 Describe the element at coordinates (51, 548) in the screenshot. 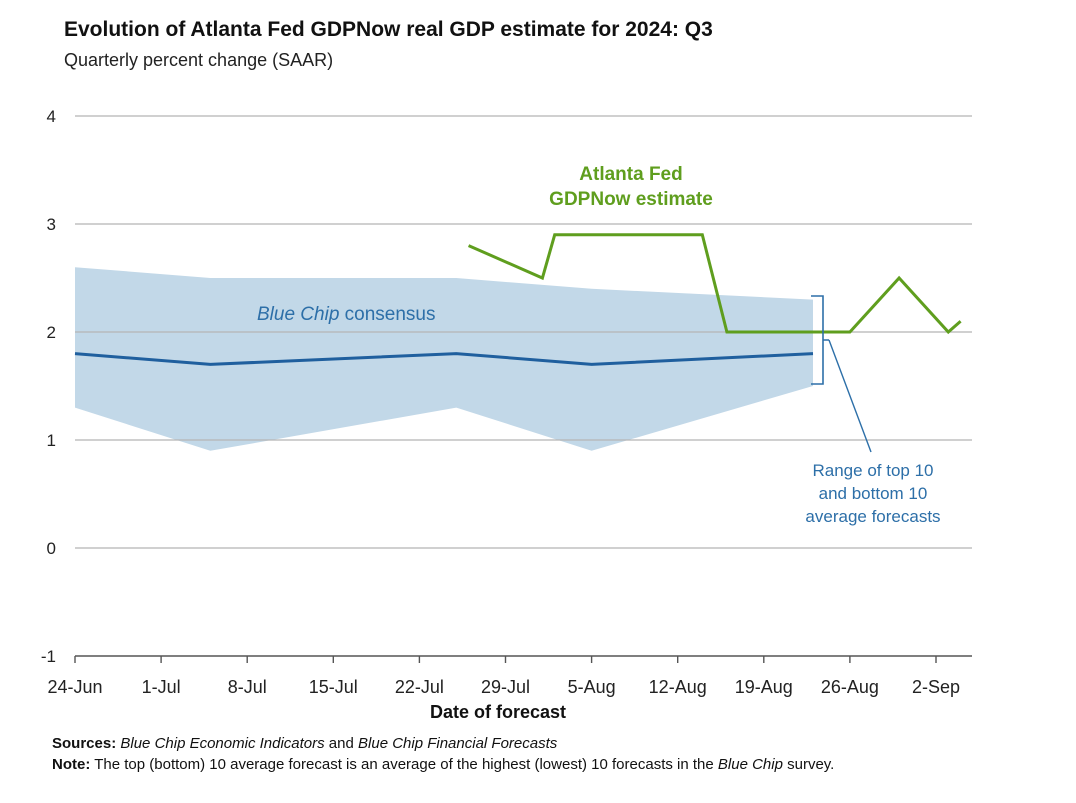

I see `y-tick-label: 0` at that location.